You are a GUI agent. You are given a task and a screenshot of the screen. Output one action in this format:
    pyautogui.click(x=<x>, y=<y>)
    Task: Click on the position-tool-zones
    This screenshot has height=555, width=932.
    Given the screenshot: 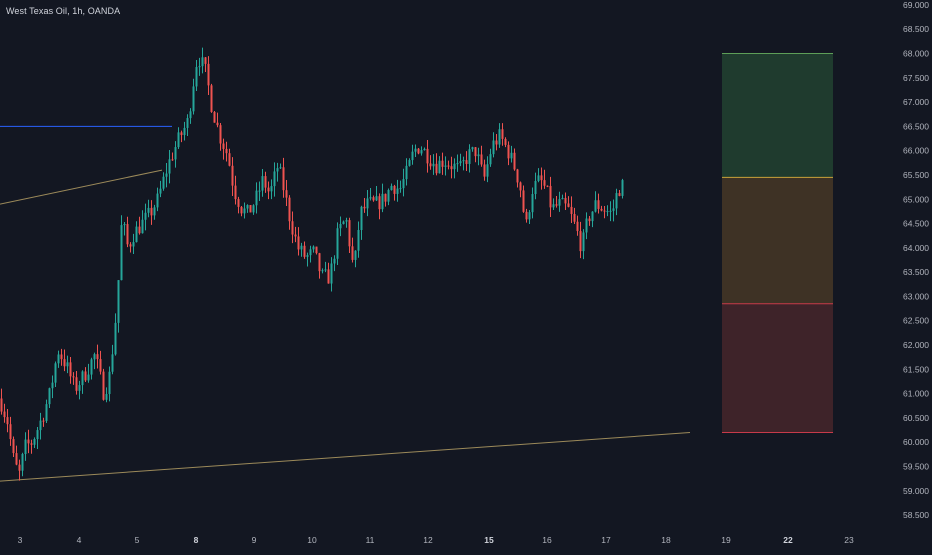 What is the action you would take?
    pyautogui.click(x=777, y=243)
    